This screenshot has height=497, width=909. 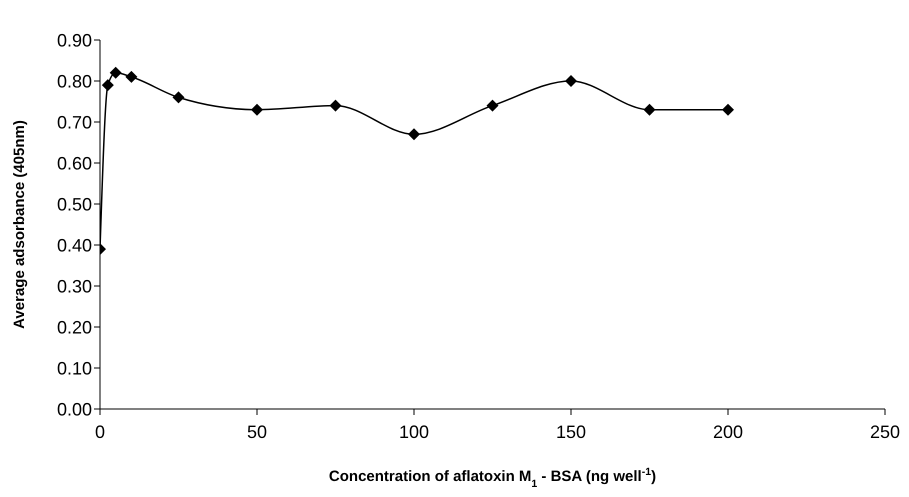 What do you see at coordinates (74, 409) in the screenshot?
I see `y-tick-label: 0.00` at bounding box center [74, 409].